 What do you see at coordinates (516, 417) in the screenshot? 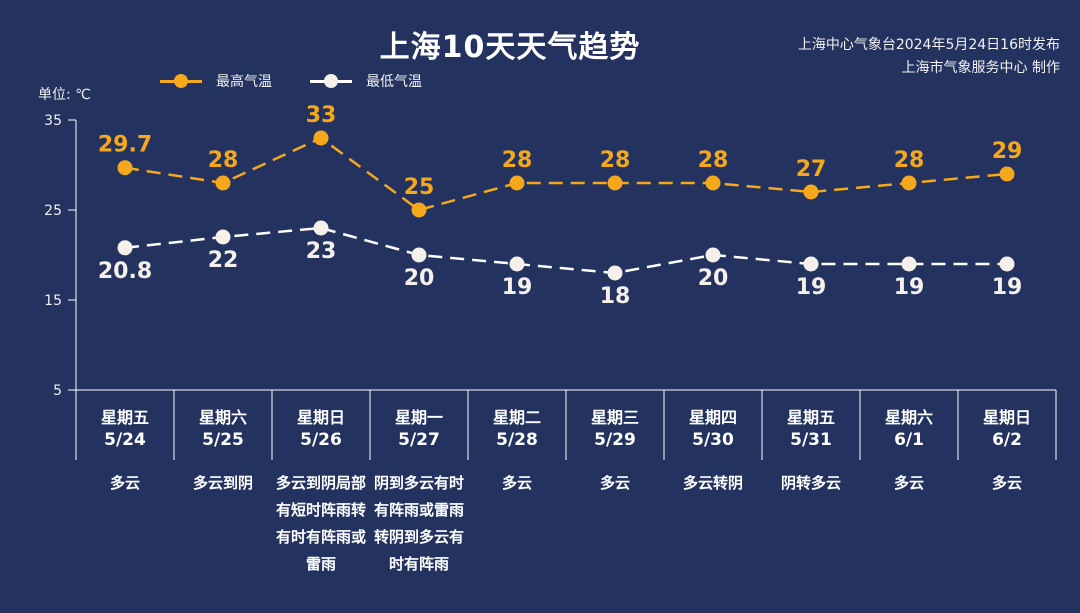
I see `weekday: 星期二` at bounding box center [516, 417].